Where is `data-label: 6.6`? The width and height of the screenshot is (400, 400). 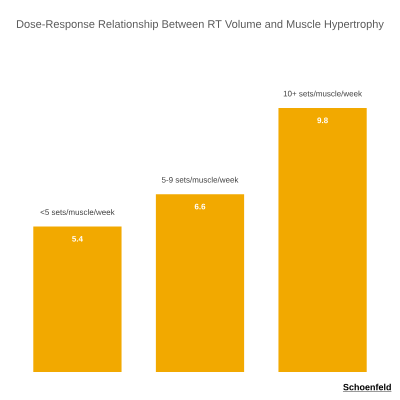 data-label: 6.6 is located at coordinates (200, 207).